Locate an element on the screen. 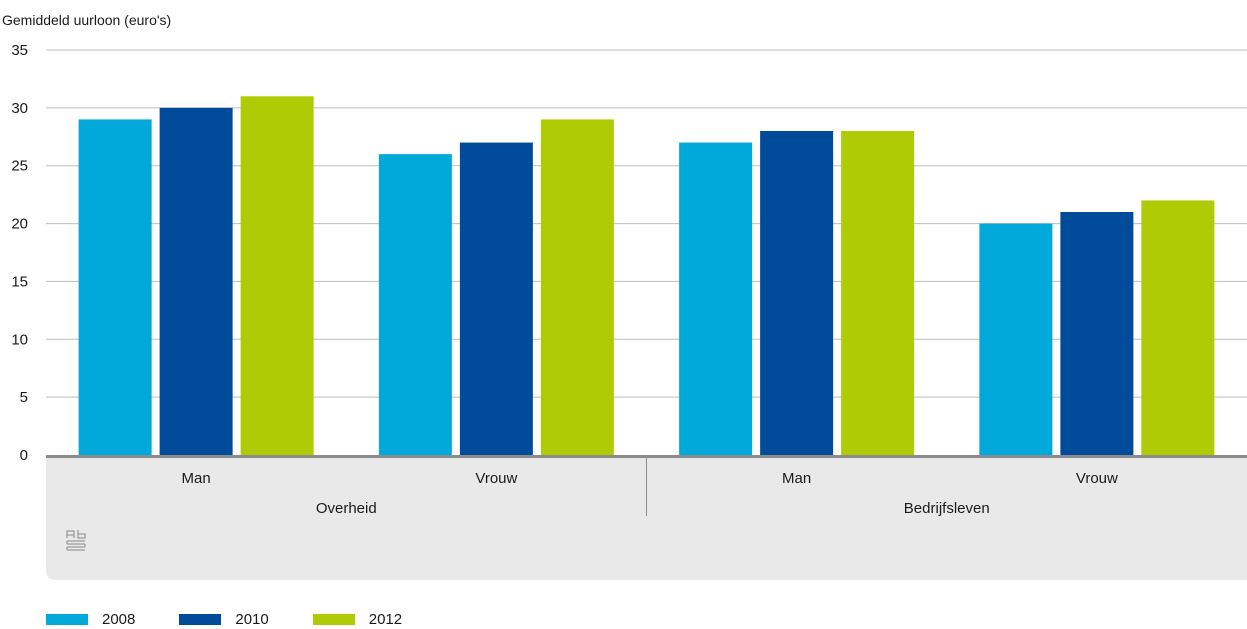 This screenshot has width=1247, height=629. x-axis-group-labels: Overheid Bedrijfsleven is located at coordinates (653, 487).